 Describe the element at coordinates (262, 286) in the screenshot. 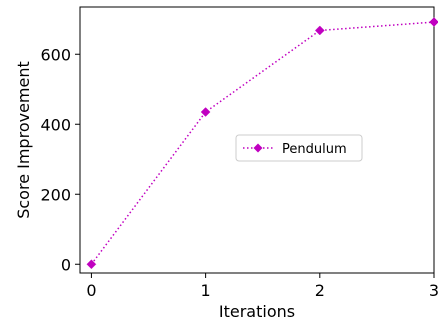

I see `x-axis-ticks: 0 1 2 3` at that location.